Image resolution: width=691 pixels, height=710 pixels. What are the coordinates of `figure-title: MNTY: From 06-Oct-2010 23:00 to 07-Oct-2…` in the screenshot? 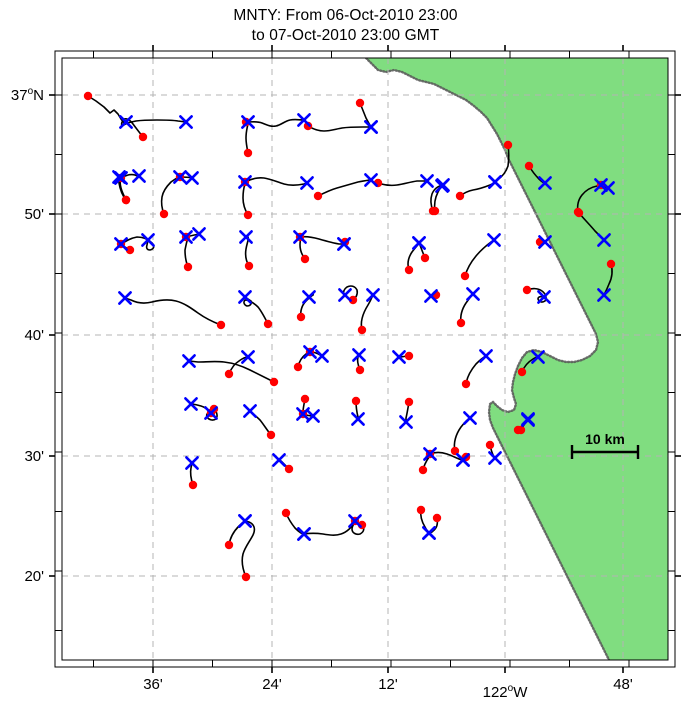 It's located at (345, 26).